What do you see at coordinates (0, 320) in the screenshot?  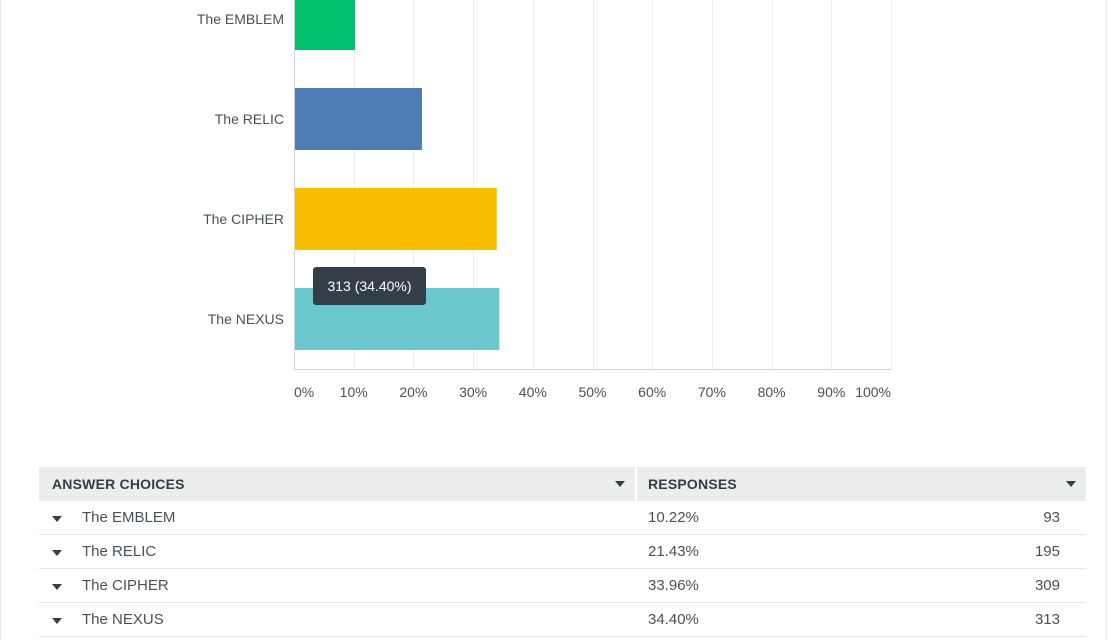 I see `panel-left-border` at bounding box center [0, 320].